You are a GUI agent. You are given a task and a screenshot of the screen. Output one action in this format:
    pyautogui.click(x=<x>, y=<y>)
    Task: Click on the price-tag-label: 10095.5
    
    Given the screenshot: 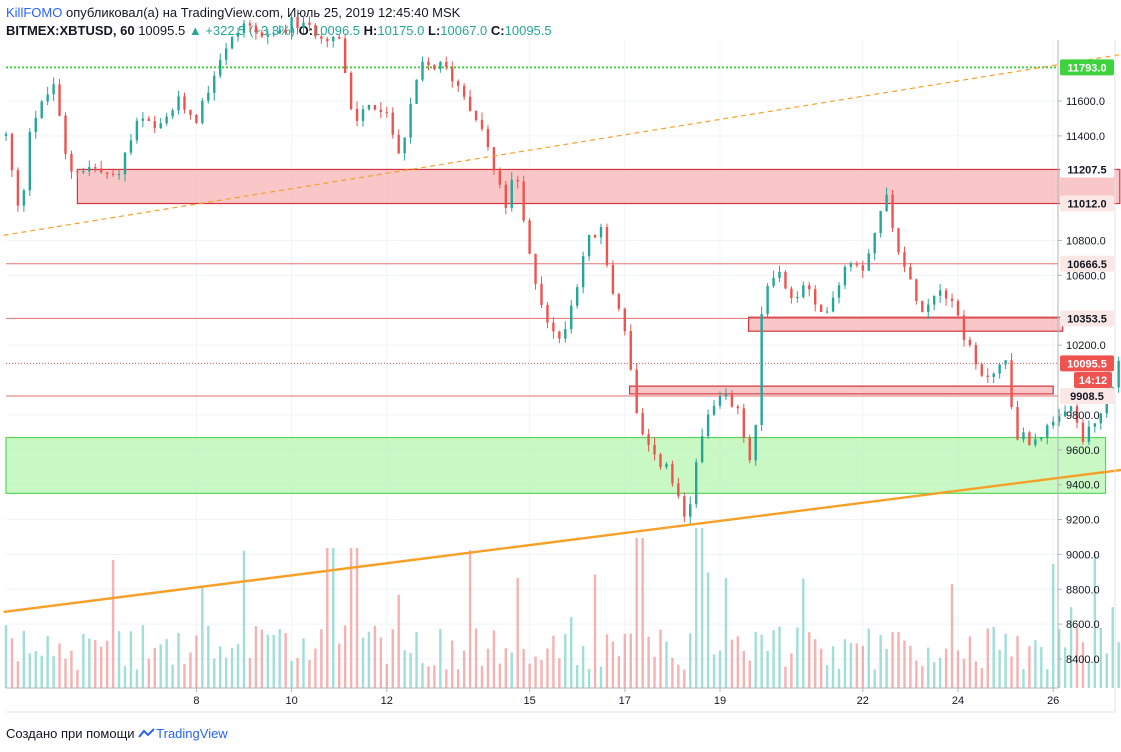 What is the action you would take?
    pyautogui.click(x=1087, y=364)
    